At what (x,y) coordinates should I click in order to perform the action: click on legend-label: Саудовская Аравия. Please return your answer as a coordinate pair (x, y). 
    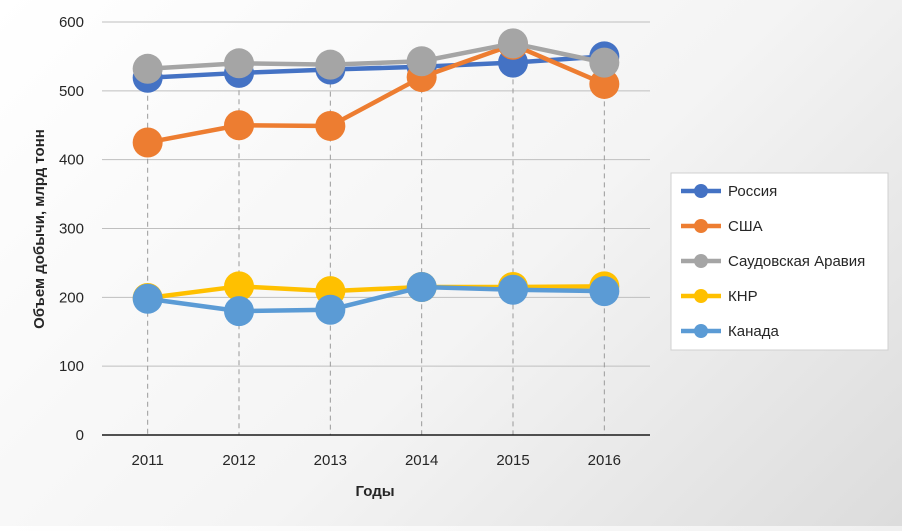
    Looking at the image, I should click on (796, 261).